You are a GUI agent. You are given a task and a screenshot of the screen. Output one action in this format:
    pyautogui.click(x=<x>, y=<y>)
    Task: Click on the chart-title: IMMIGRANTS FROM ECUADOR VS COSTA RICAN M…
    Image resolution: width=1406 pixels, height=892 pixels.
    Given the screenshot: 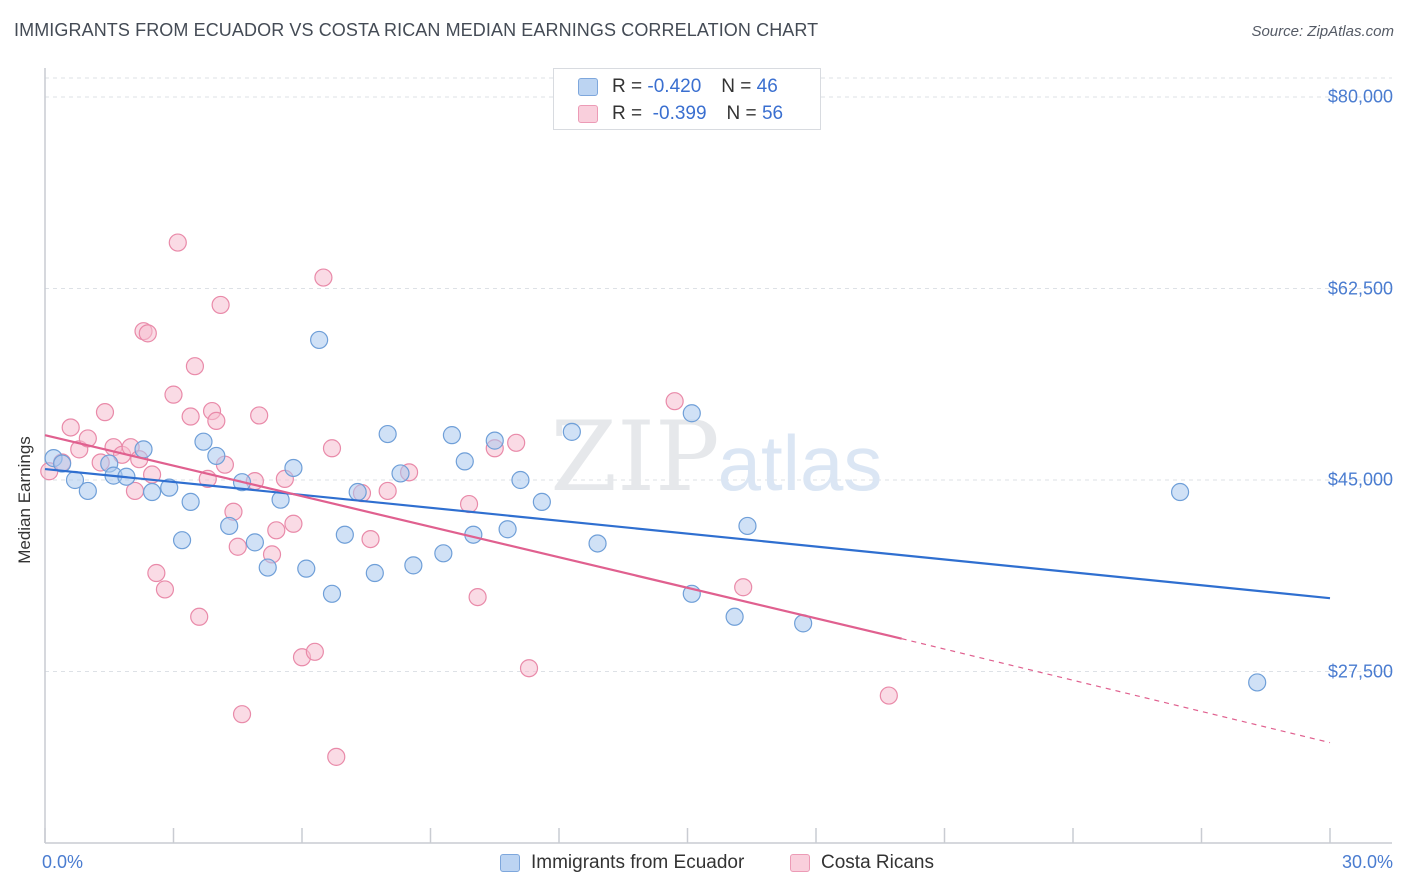 What is the action you would take?
    pyautogui.click(x=416, y=30)
    